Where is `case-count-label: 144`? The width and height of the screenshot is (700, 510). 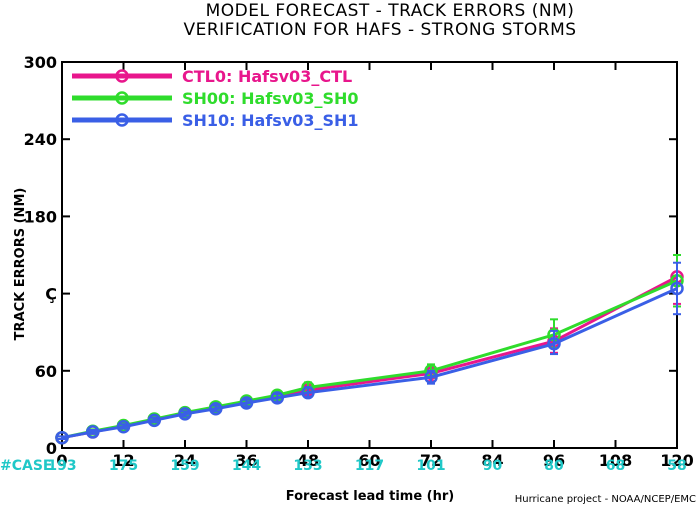
case-count-label: 144 is located at coordinates (246, 466).